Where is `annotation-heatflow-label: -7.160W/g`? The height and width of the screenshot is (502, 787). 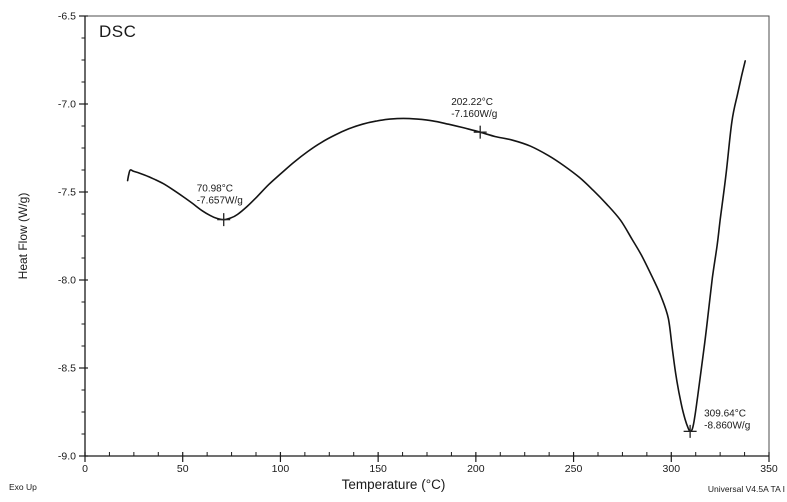 annotation-heatflow-label: -7.160W/g is located at coordinates (474, 114).